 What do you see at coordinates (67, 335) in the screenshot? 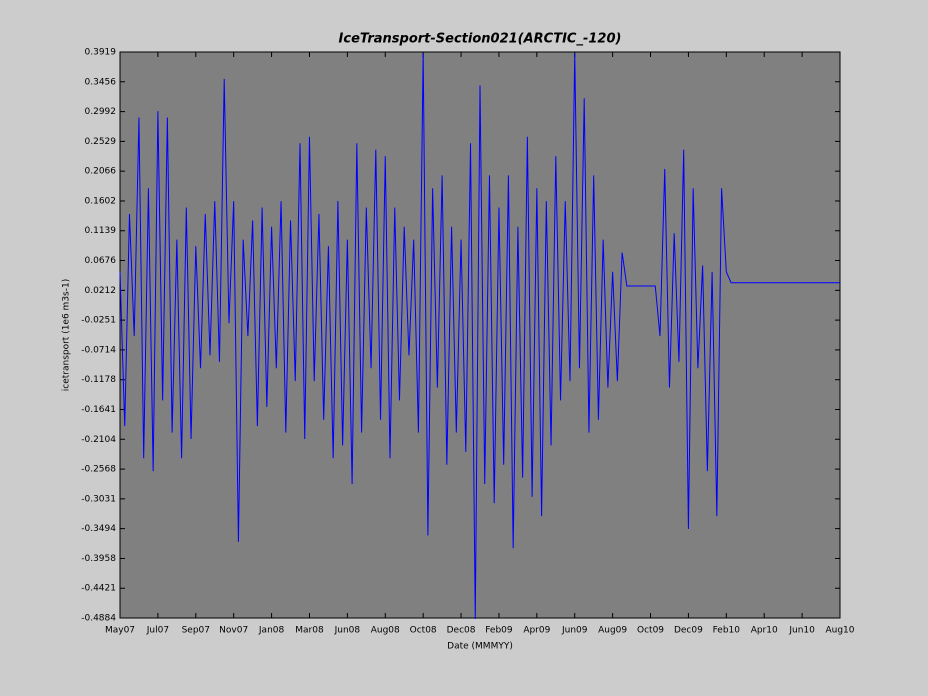
I see `y-axis-label: icetransport (1e6 m3s-1)` at bounding box center [67, 335].